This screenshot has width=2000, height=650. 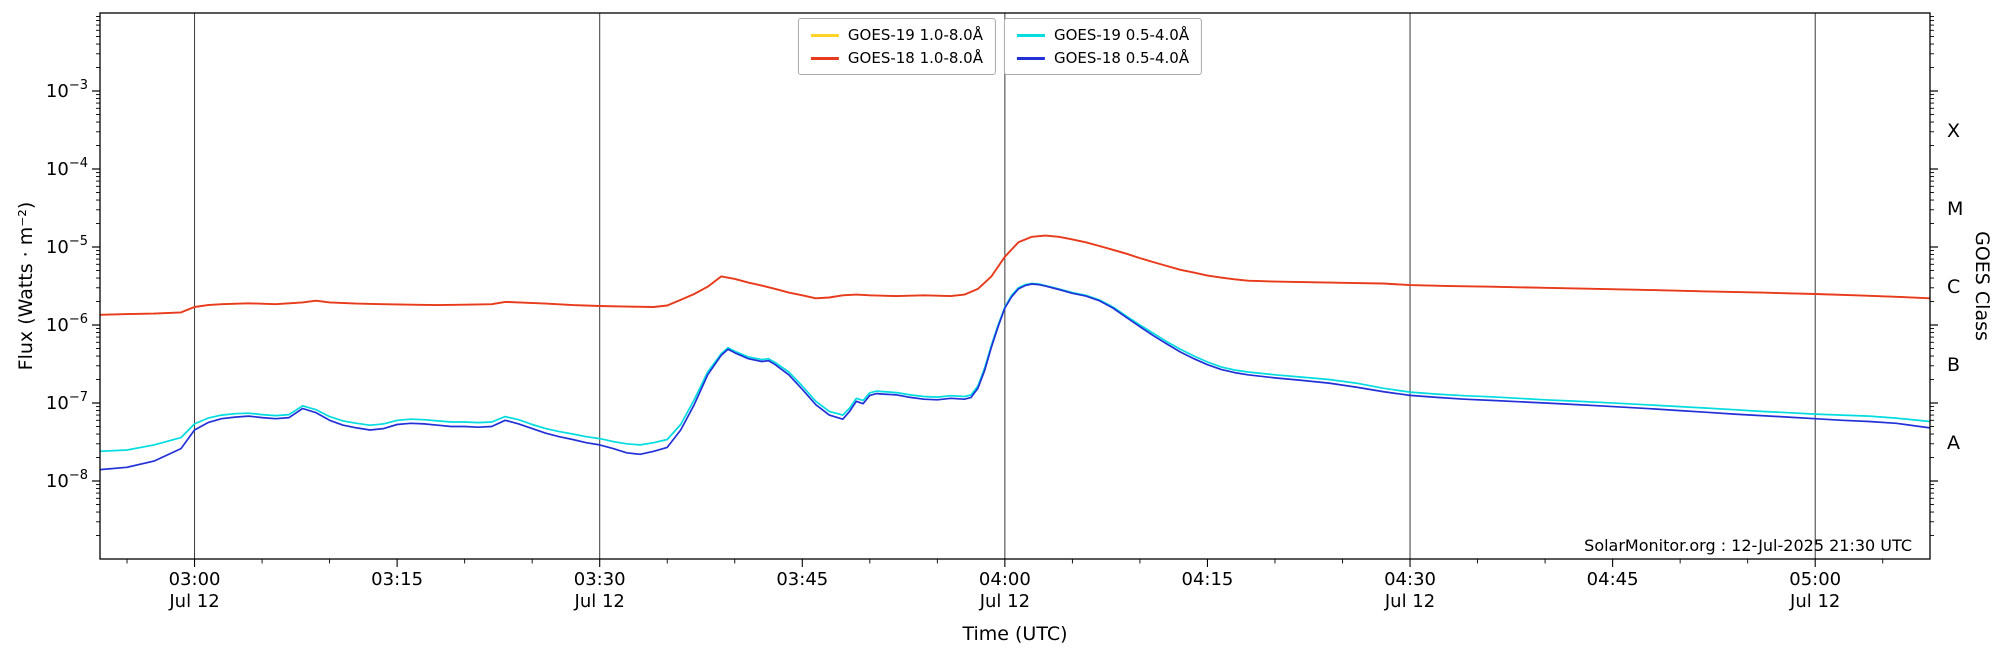 What do you see at coordinates (915, 58) in the screenshot?
I see `legend-label-goes18-long: GOES-18 1.0-8.0Å` at bounding box center [915, 58].